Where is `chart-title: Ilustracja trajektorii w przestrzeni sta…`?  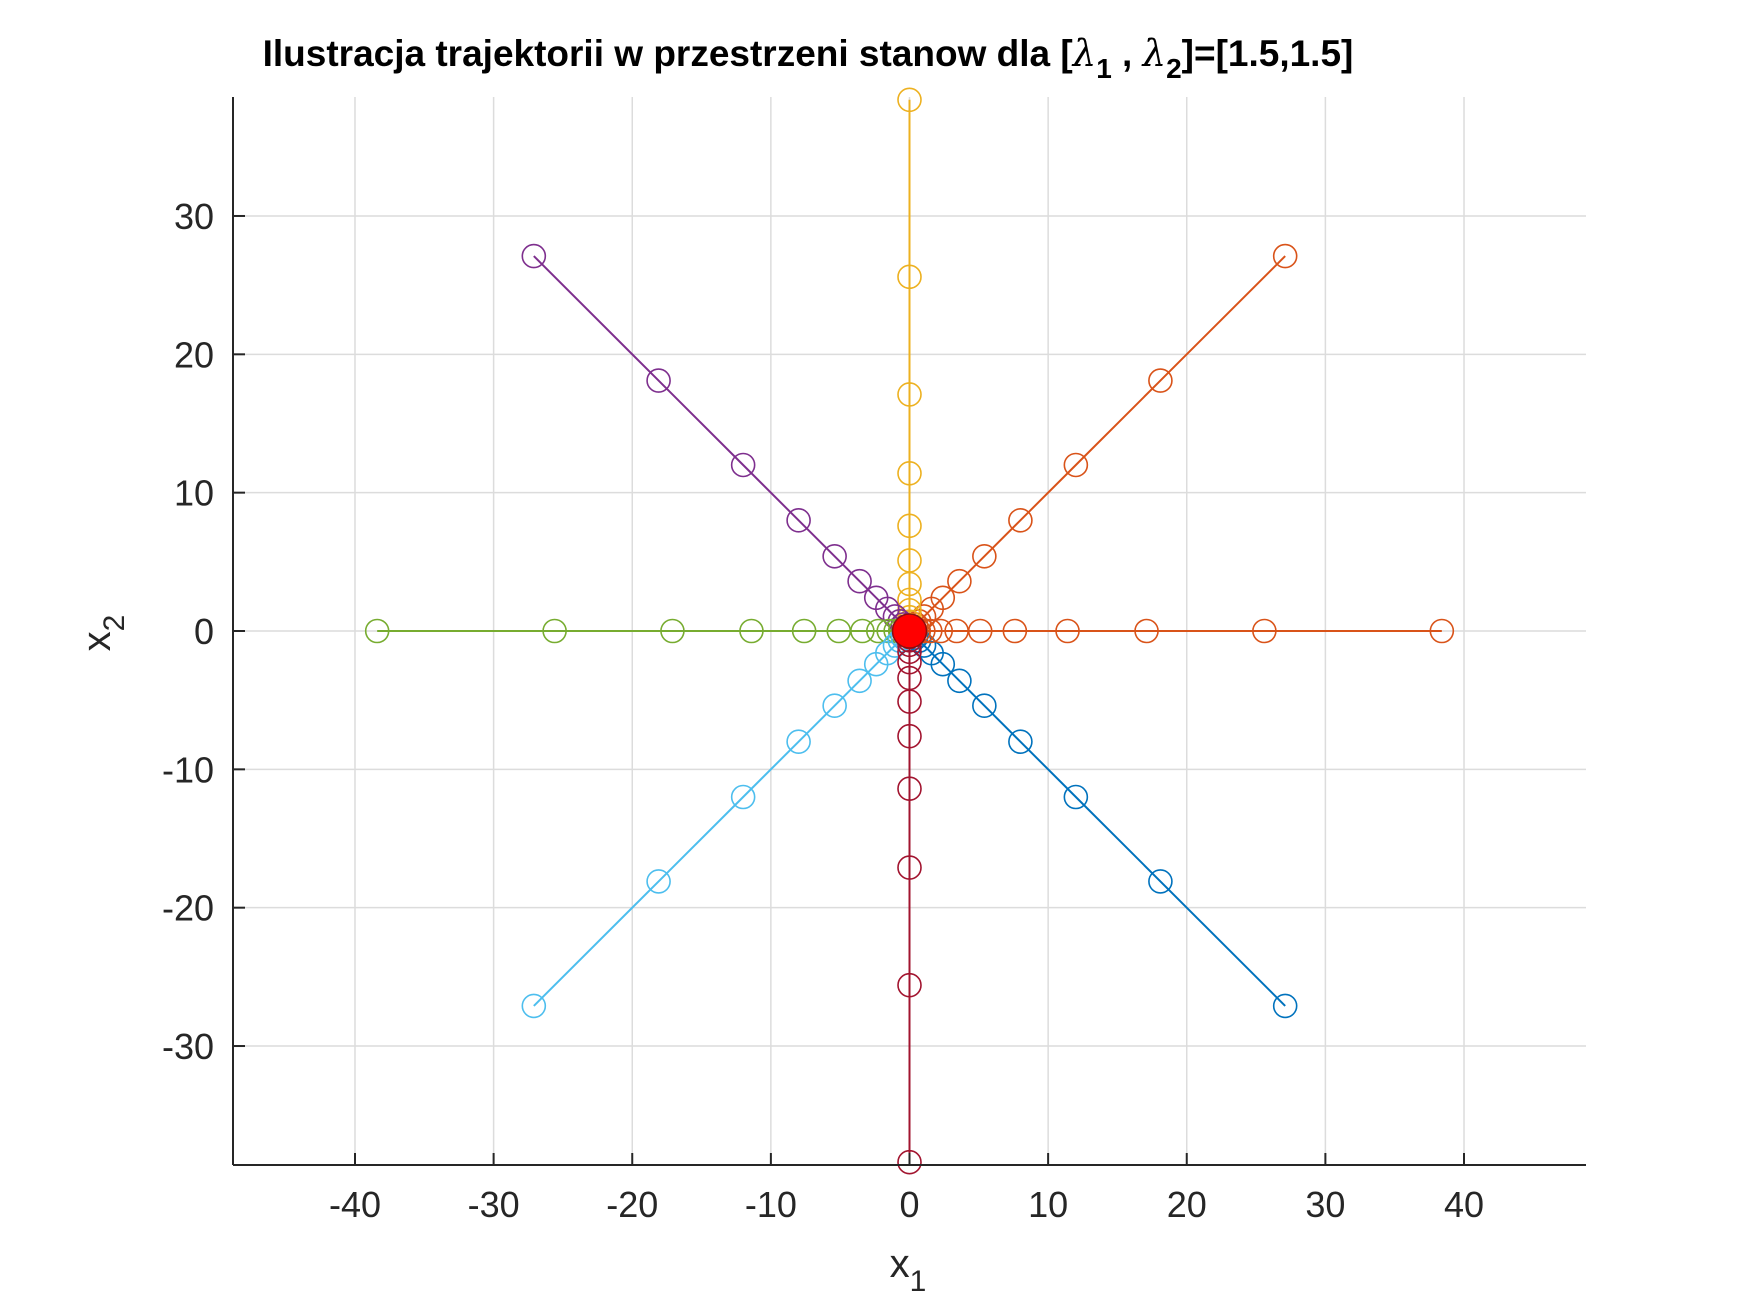
chart-title: Ilustracja trajektorii w przestrzeni sta… is located at coordinates (808, 58).